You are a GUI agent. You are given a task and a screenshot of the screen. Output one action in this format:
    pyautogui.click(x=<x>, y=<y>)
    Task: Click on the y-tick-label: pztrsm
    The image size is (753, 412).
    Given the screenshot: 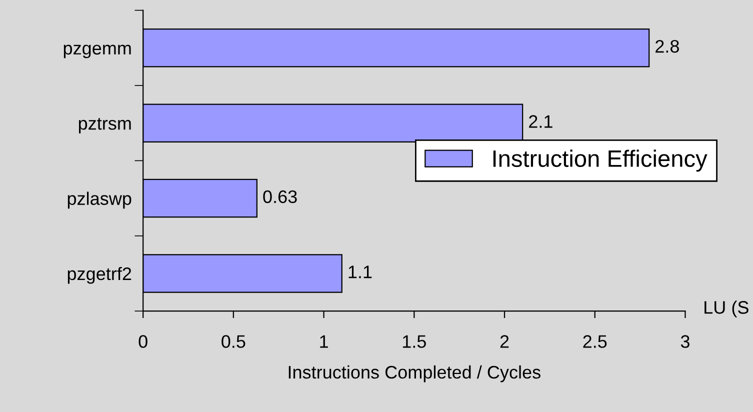 What is the action you would take?
    pyautogui.click(x=104, y=126)
    